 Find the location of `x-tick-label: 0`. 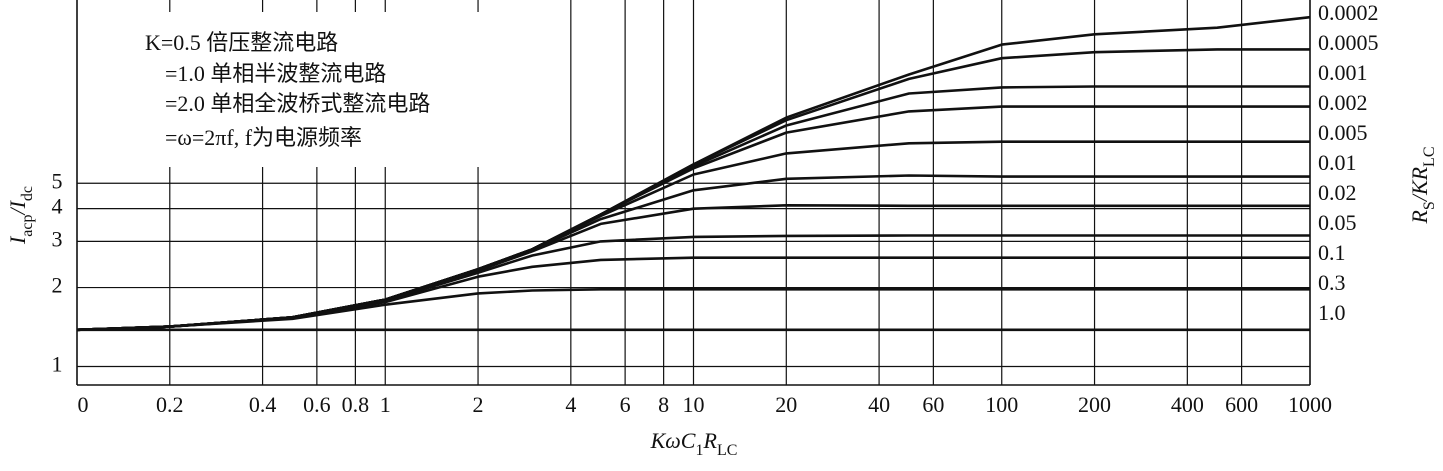

x-tick-label: 0 is located at coordinates (83, 404).